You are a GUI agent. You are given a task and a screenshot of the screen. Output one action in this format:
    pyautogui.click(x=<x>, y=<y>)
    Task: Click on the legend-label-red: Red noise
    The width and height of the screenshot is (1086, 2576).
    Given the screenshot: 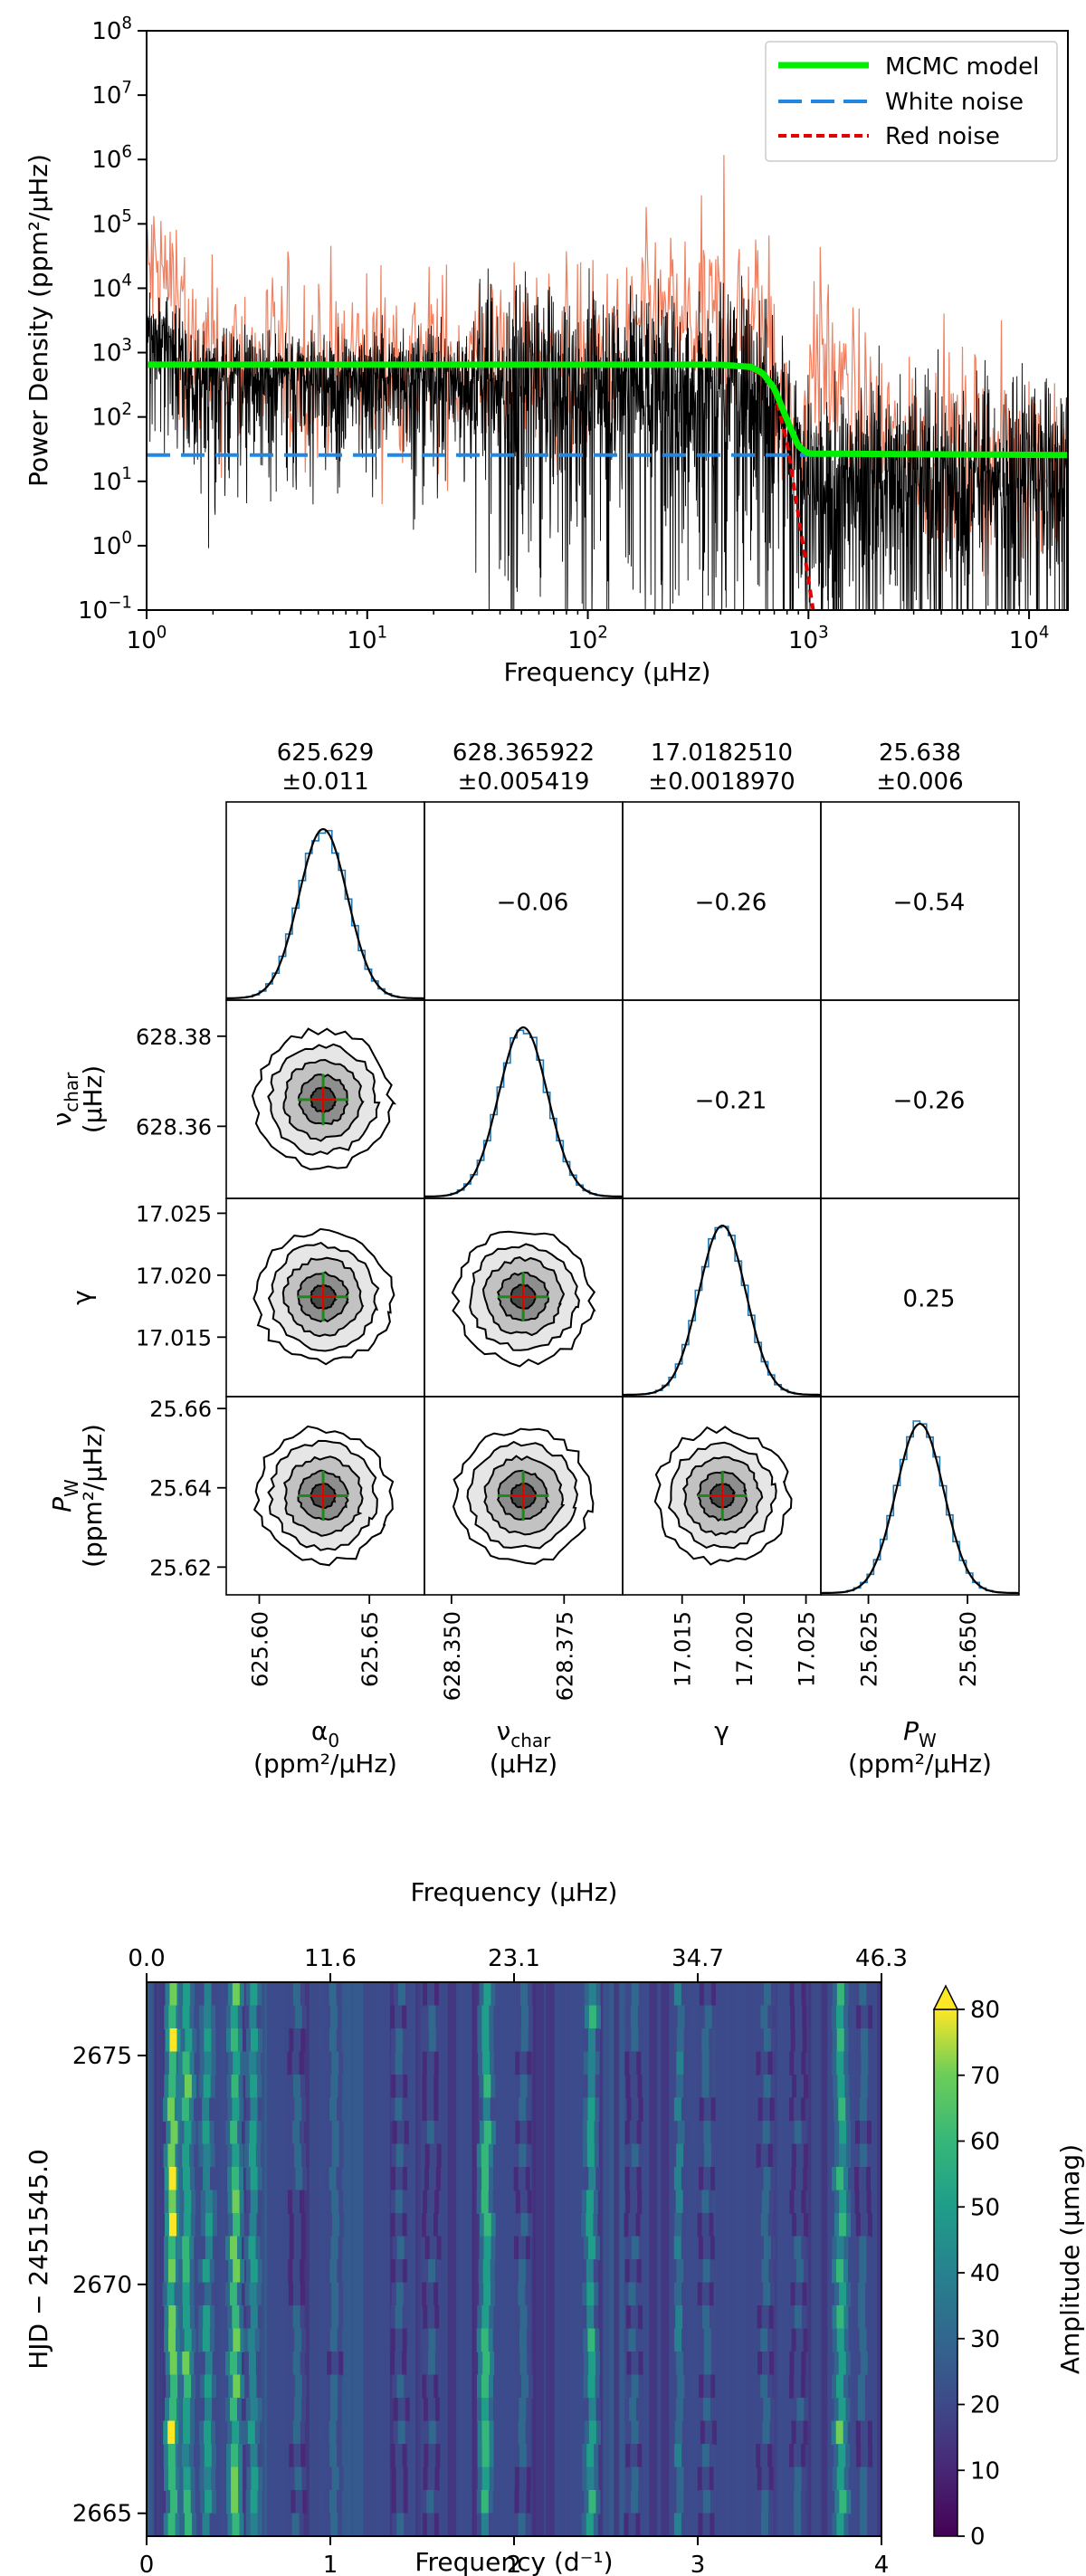 What is the action you would take?
    pyautogui.click(x=942, y=136)
    